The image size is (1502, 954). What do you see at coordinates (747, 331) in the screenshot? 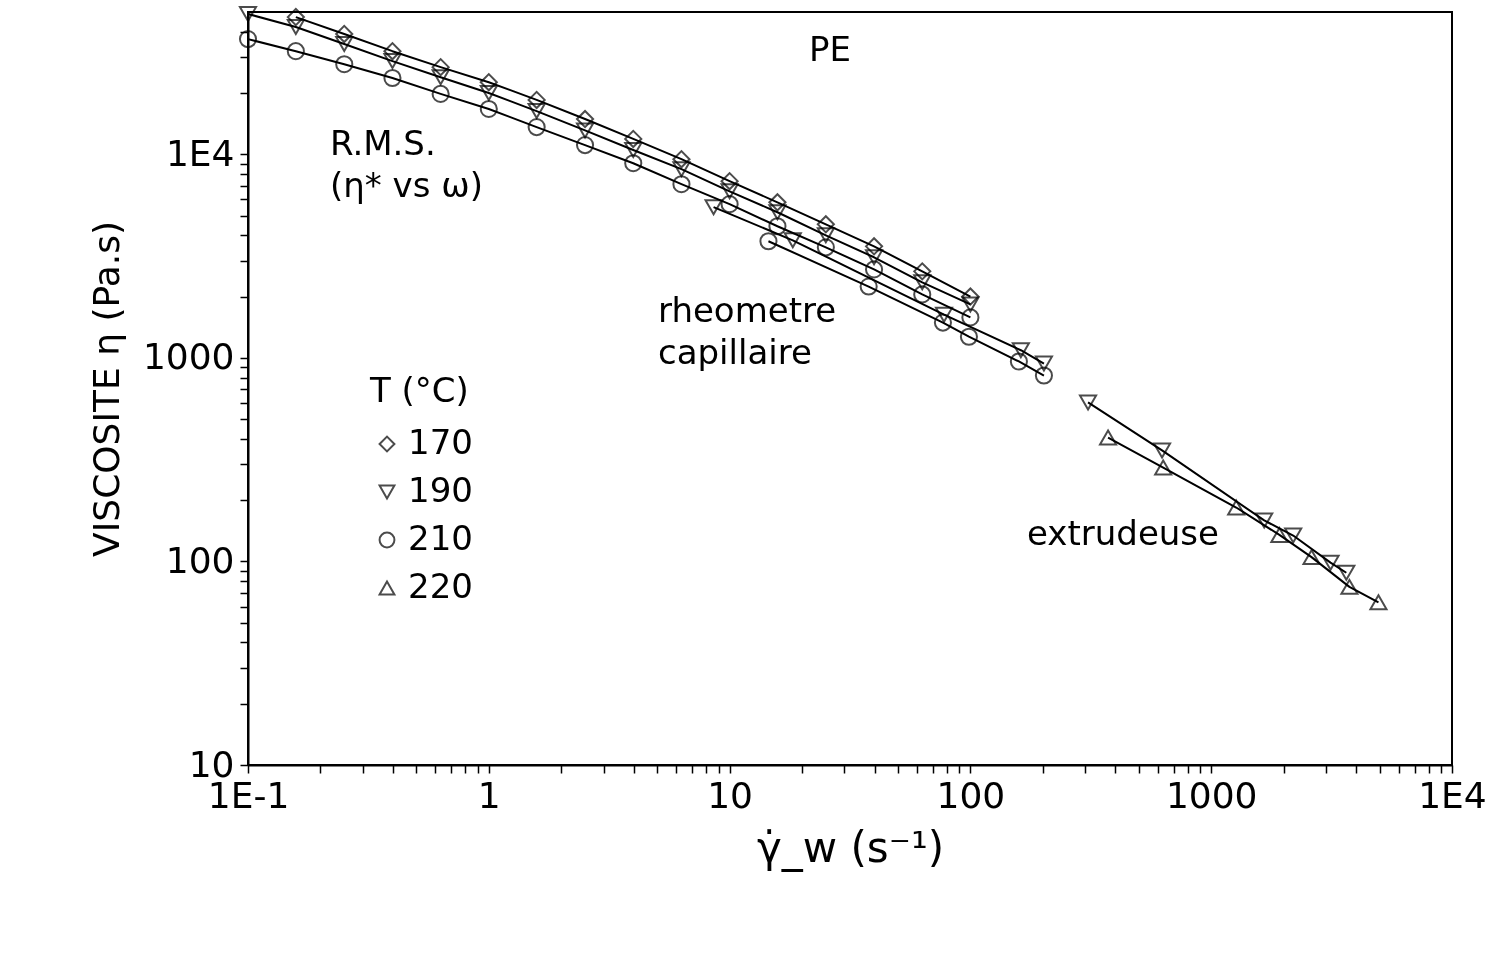
I see `annotation: rheometre capillaire` at bounding box center [747, 331].